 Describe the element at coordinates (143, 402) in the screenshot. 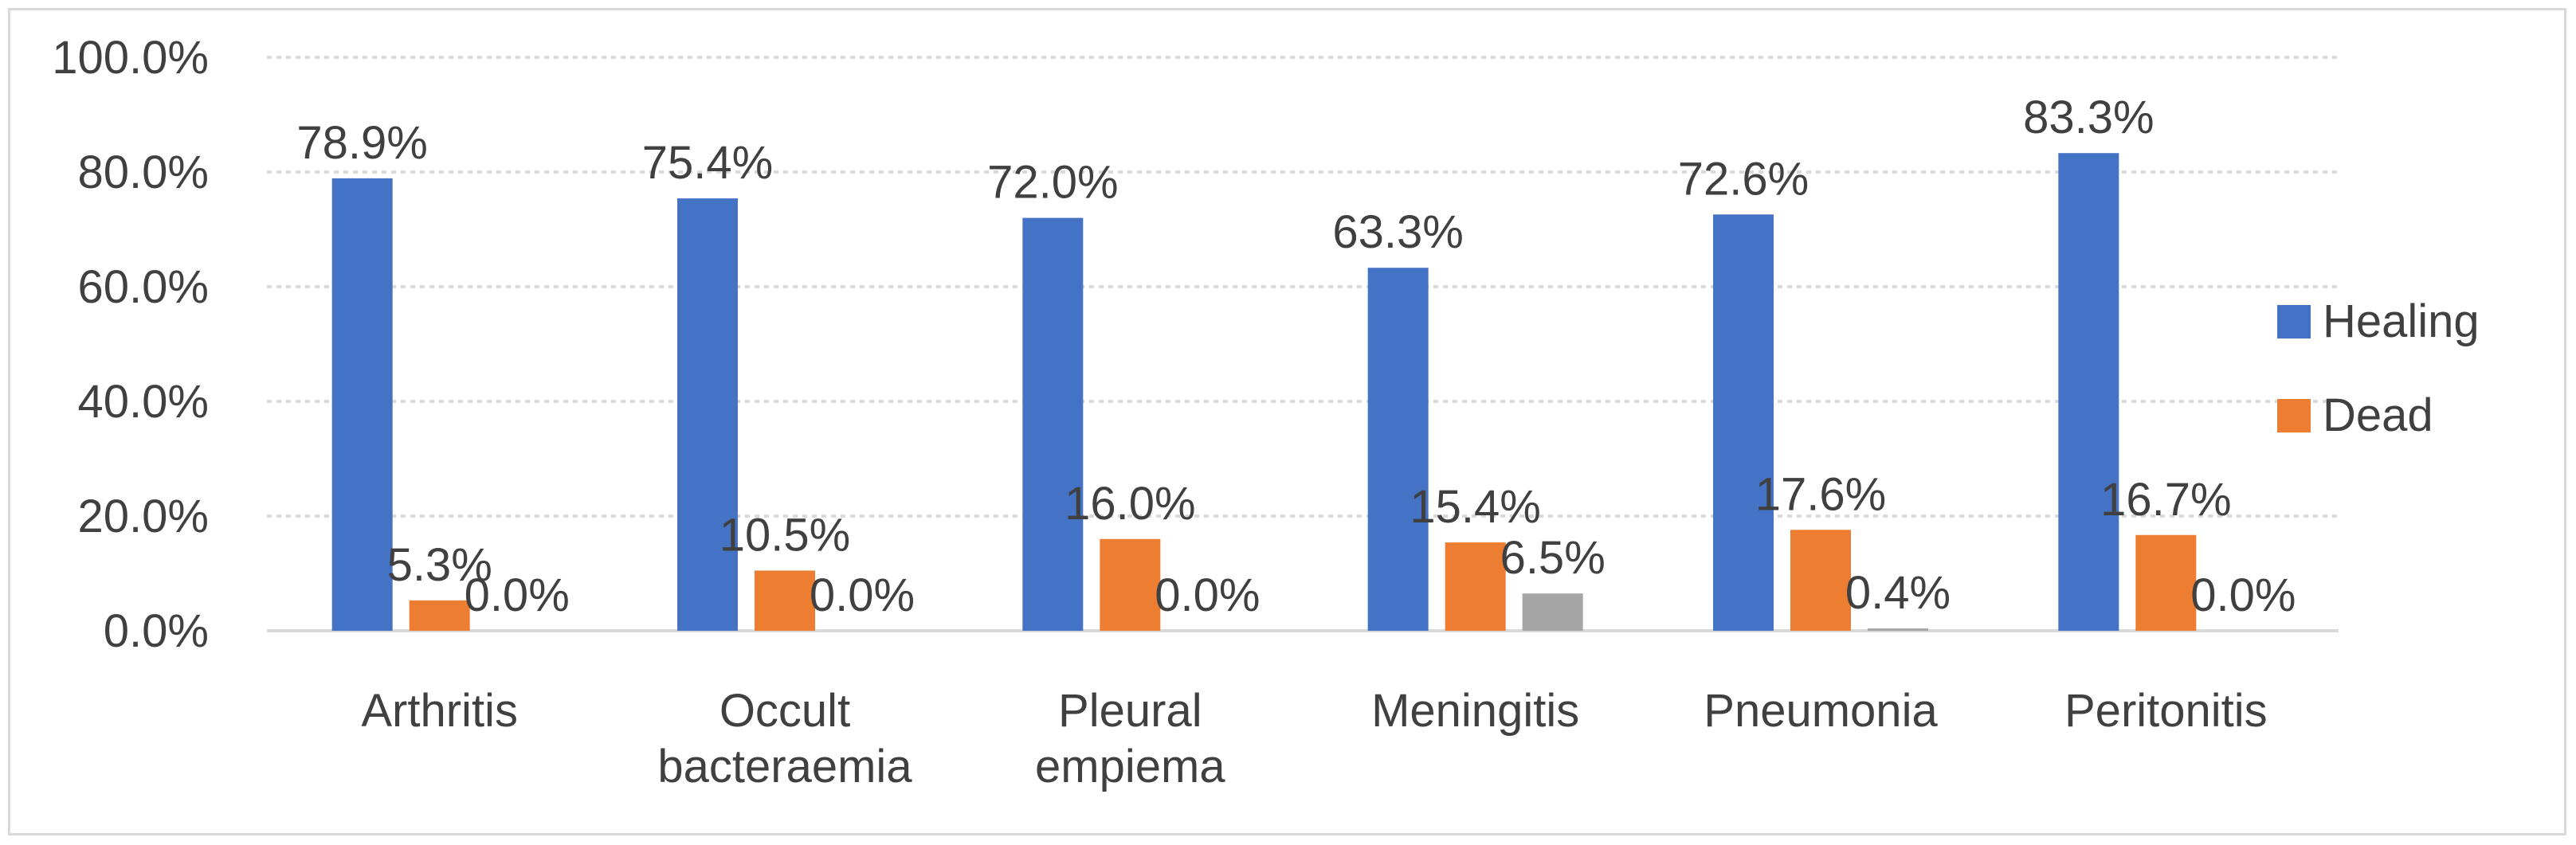

I see `y-tick-label: 40.0%` at that location.